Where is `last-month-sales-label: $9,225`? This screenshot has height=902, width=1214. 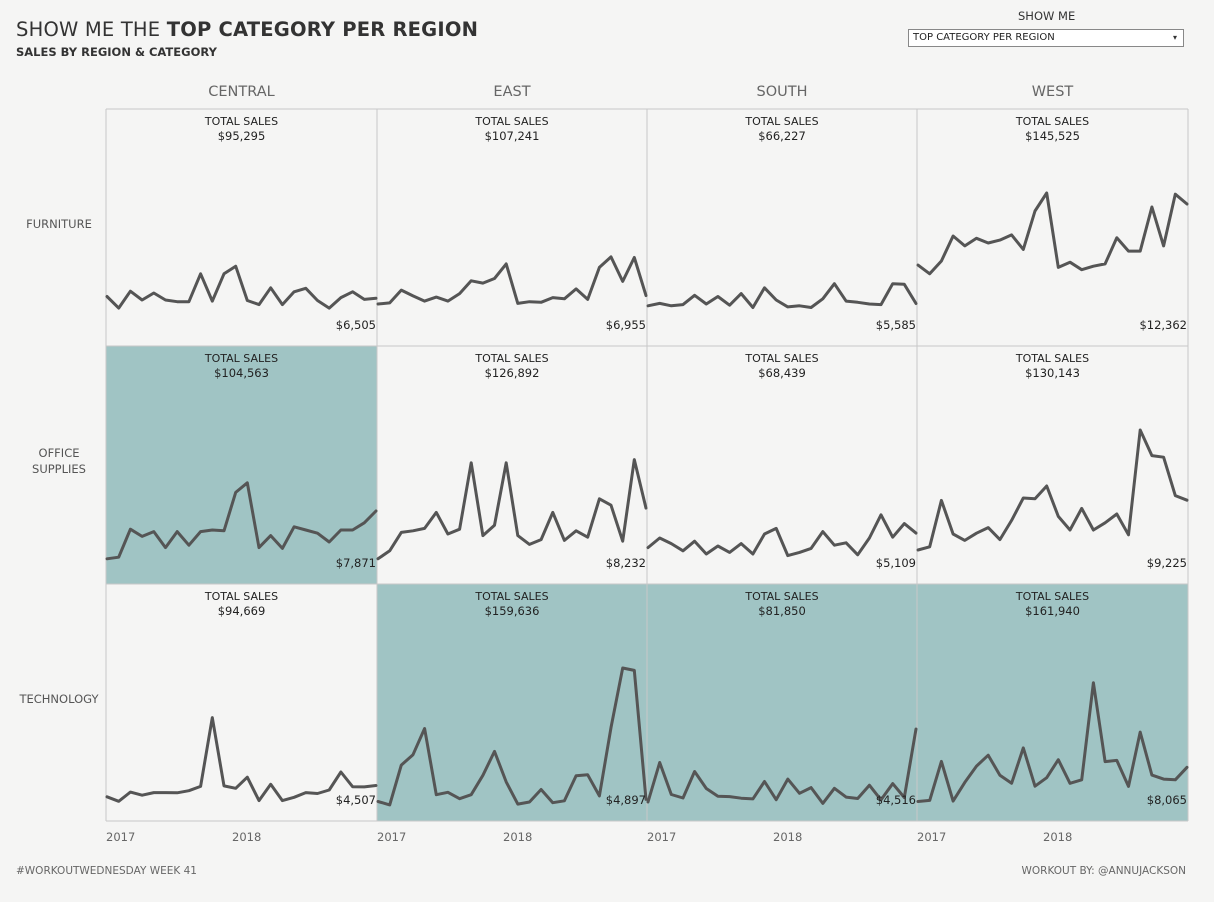 last-month-sales-label: $9,225 is located at coordinates (1167, 563).